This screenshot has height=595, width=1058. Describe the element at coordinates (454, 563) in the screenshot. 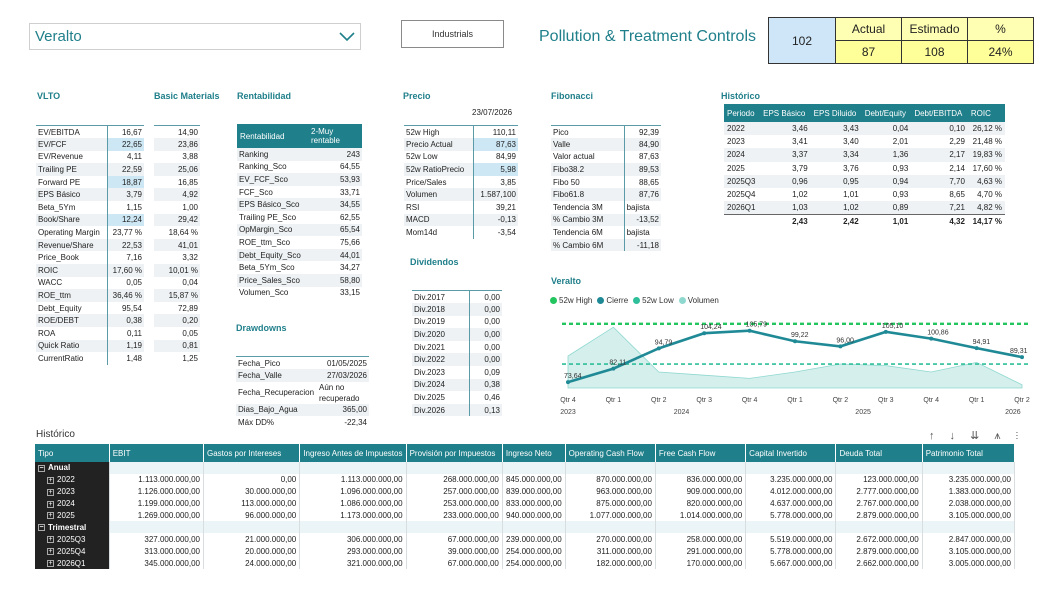

I see `table-cell: 67.000.000,00` at that location.